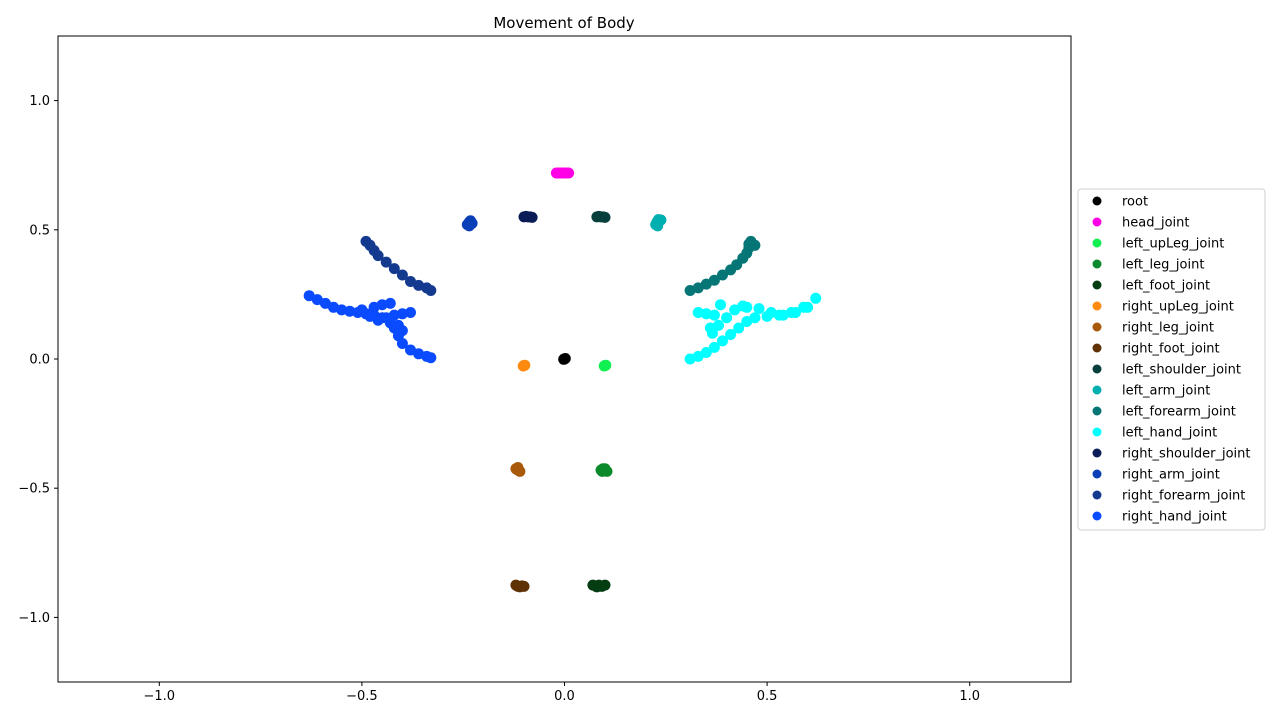  Describe the element at coordinates (753, 328) in the screenshot. I see `series-left-hand-joint` at that location.